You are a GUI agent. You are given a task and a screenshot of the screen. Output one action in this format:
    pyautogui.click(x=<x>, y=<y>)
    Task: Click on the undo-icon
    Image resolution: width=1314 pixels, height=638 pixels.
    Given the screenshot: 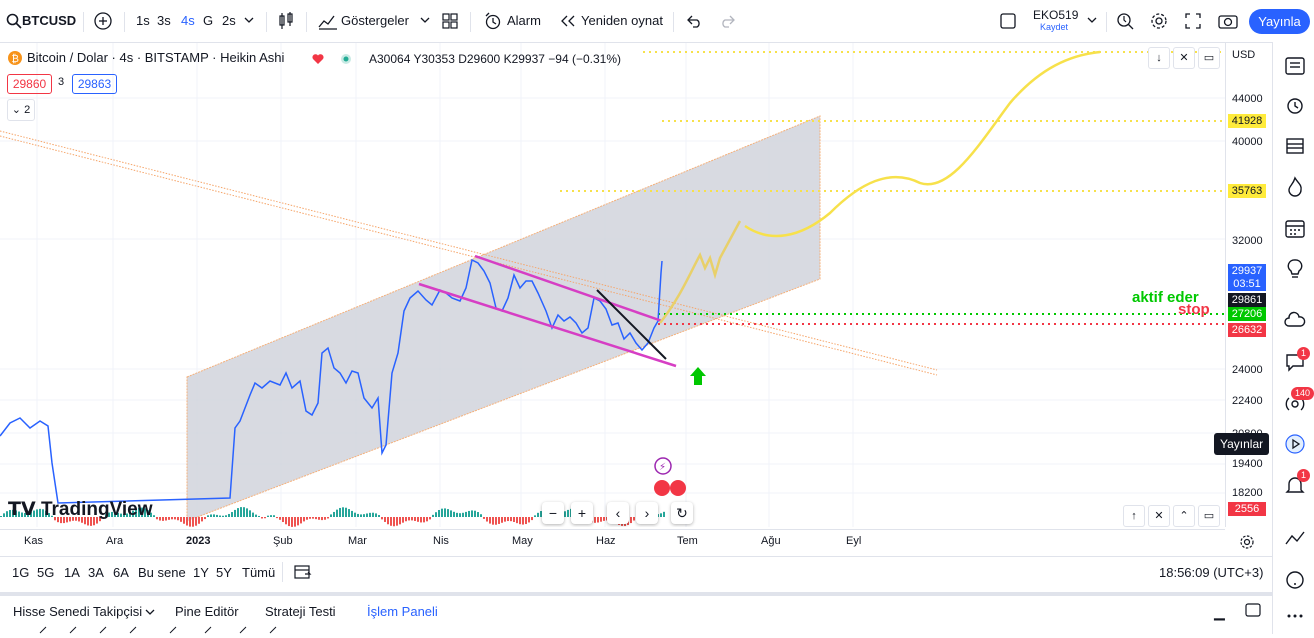 What is the action you would take?
    pyautogui.click(x=694, y=21)
    